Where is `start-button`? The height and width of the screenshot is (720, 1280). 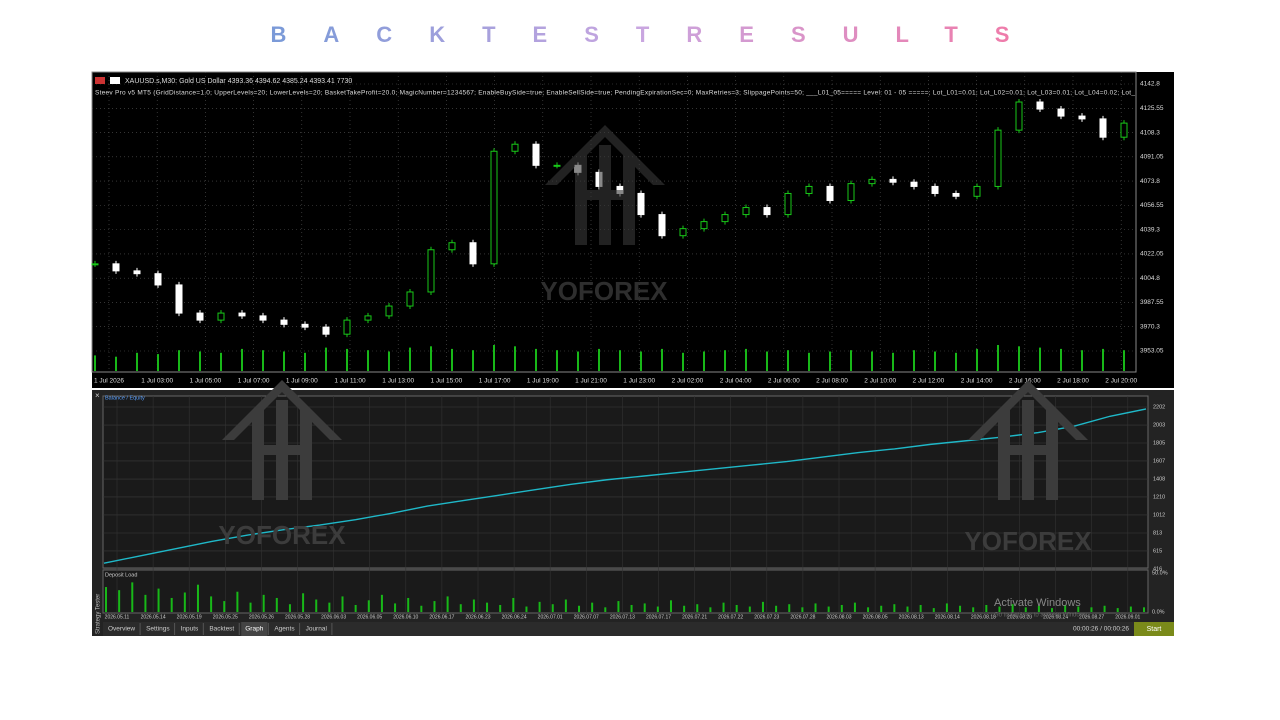
start-button is located at coordinates (1154, 629).